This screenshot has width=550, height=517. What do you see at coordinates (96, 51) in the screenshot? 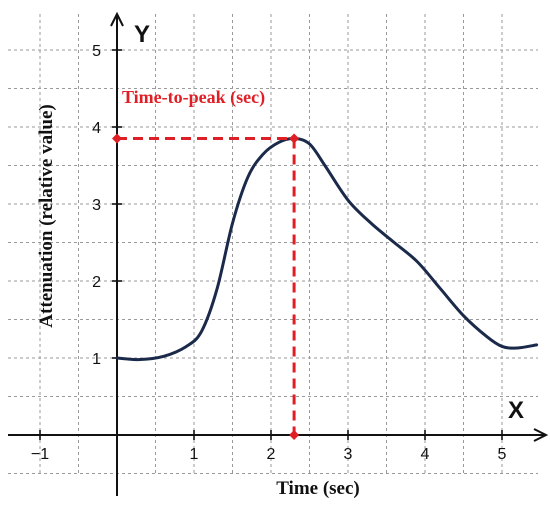
I see `y-tick-label: 5` at bounding box center [96, 51].